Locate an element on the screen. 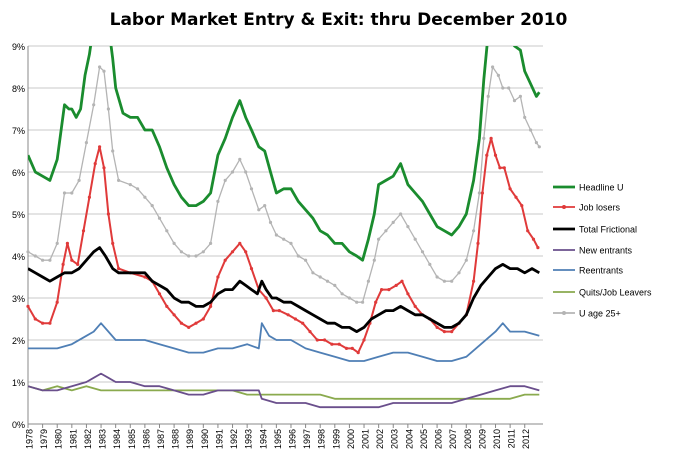 This screenshot has width=677, height=461. x-tick-label: 1985 is located at coordinates (132, 439).